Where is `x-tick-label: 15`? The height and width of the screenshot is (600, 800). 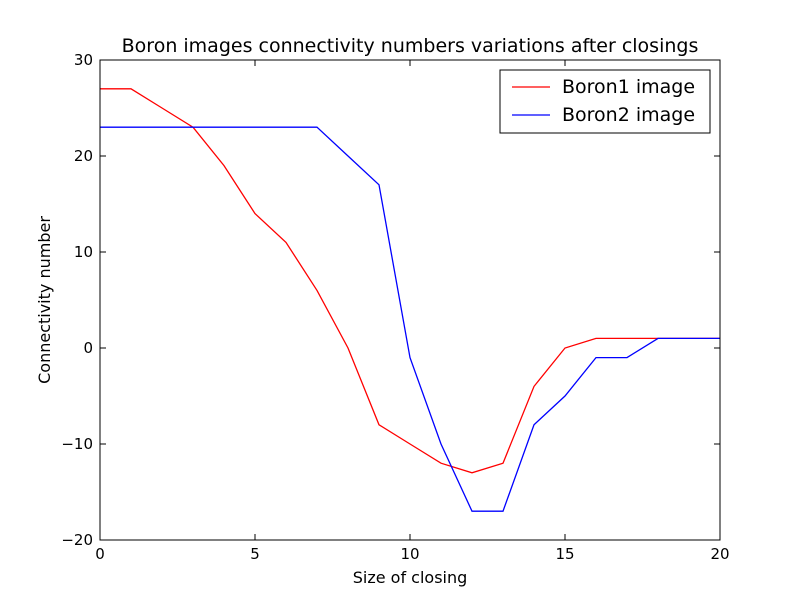
x-tick-label: 15 is located at coordinates (564, 554).